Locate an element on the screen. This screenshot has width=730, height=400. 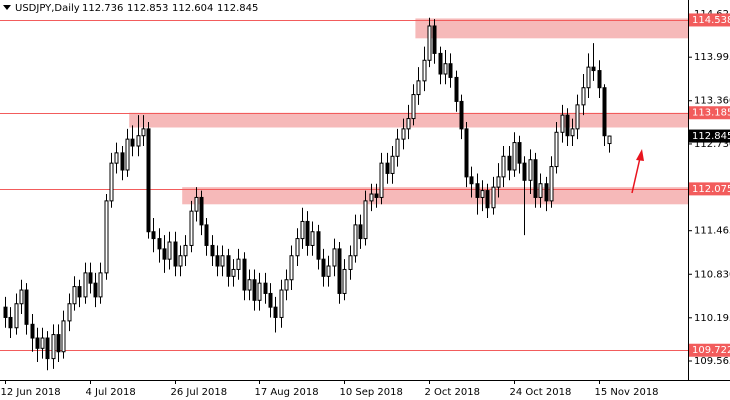
annotation-arrow is located at coordinates (637, 171).